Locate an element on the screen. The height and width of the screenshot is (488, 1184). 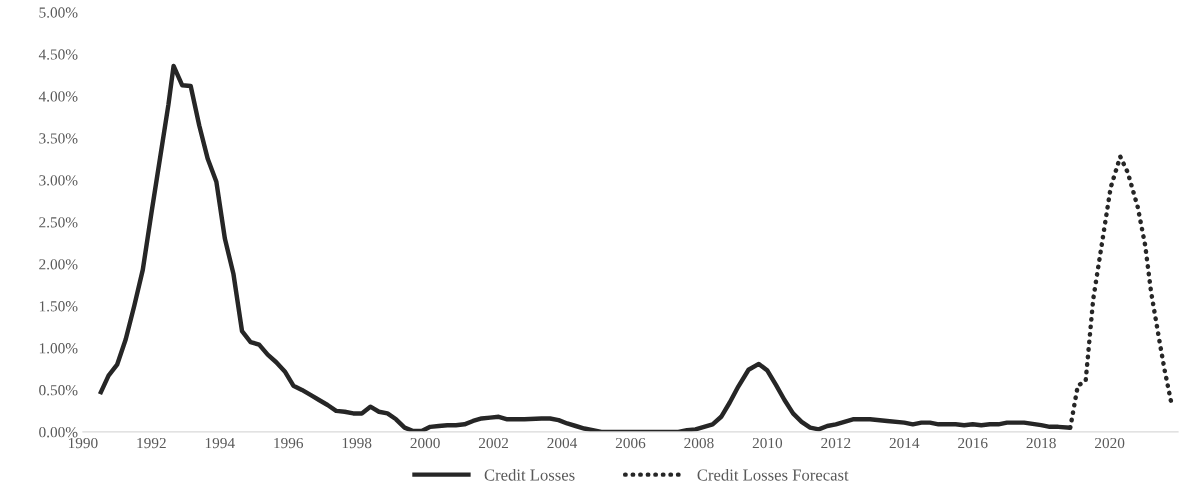
y-tick-label: 4.00% is located at coordinates (58, 96).